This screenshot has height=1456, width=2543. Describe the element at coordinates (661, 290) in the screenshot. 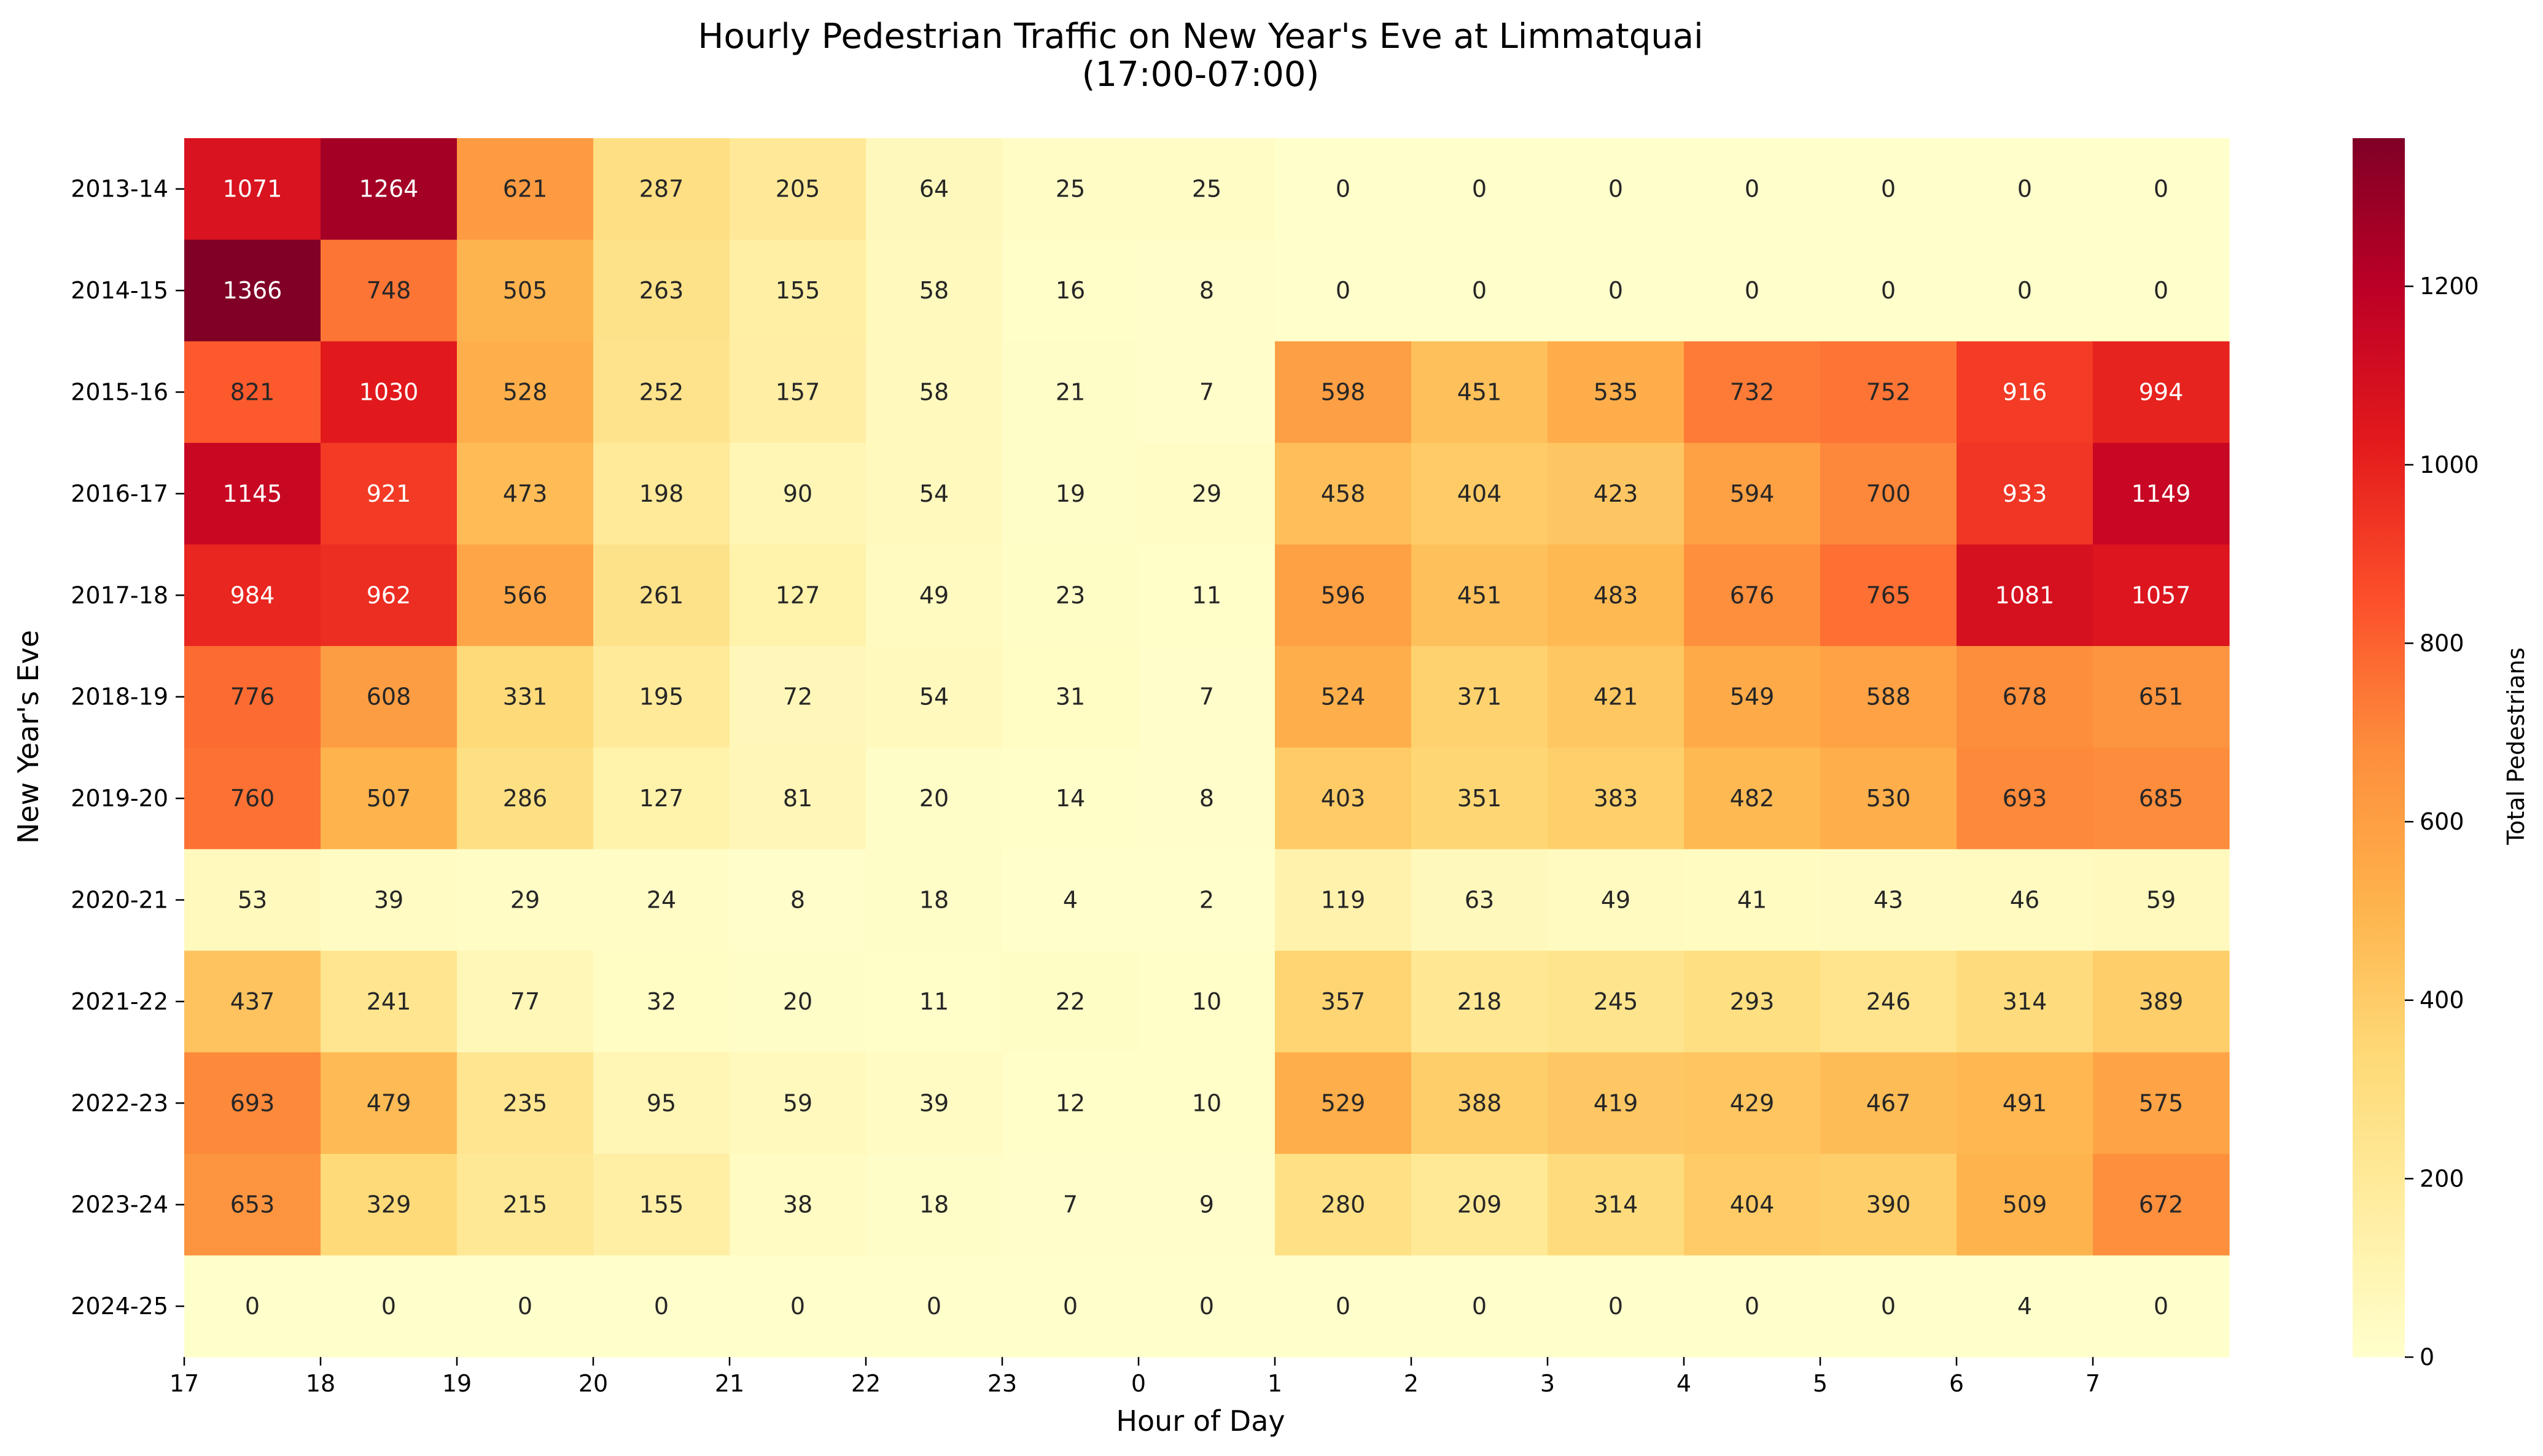

I see `cell-value-label: 263` at that location.